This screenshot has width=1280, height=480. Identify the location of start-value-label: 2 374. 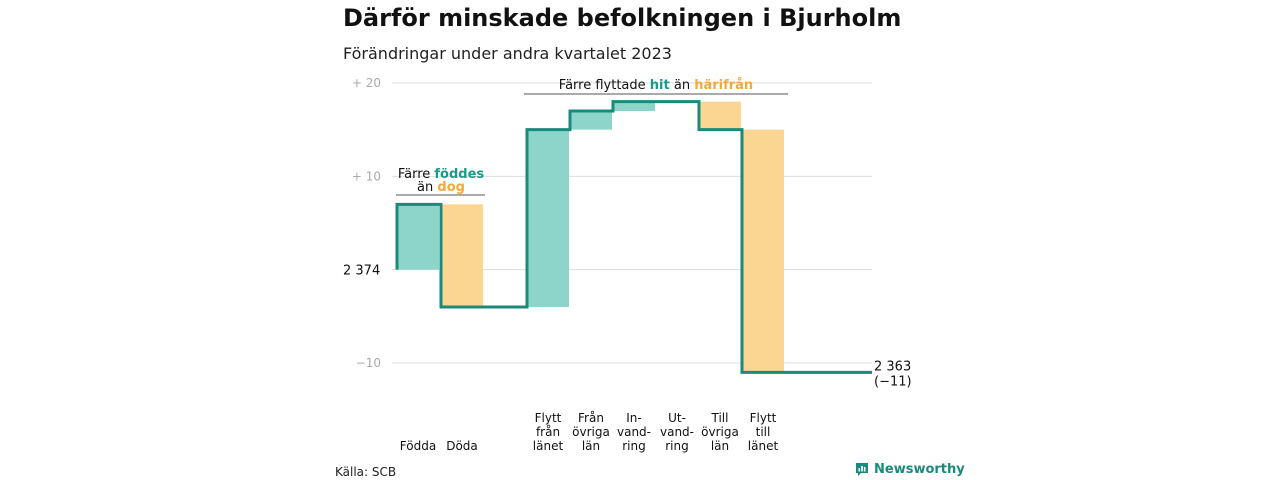
(361, 271).